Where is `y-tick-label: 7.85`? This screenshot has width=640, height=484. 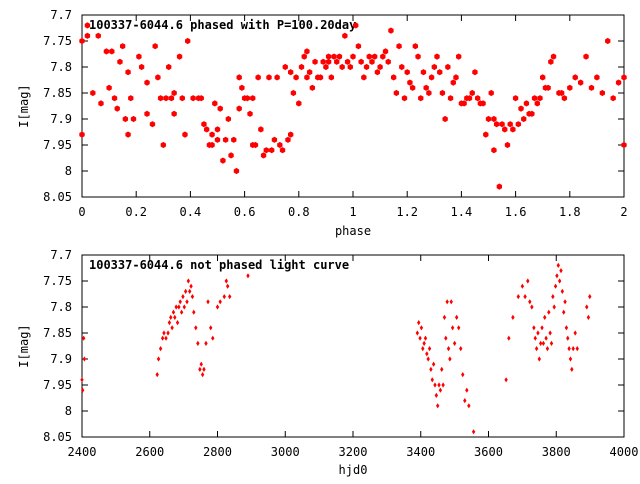 y-tick-label: 7.85 is located at coordinates (57, 333).